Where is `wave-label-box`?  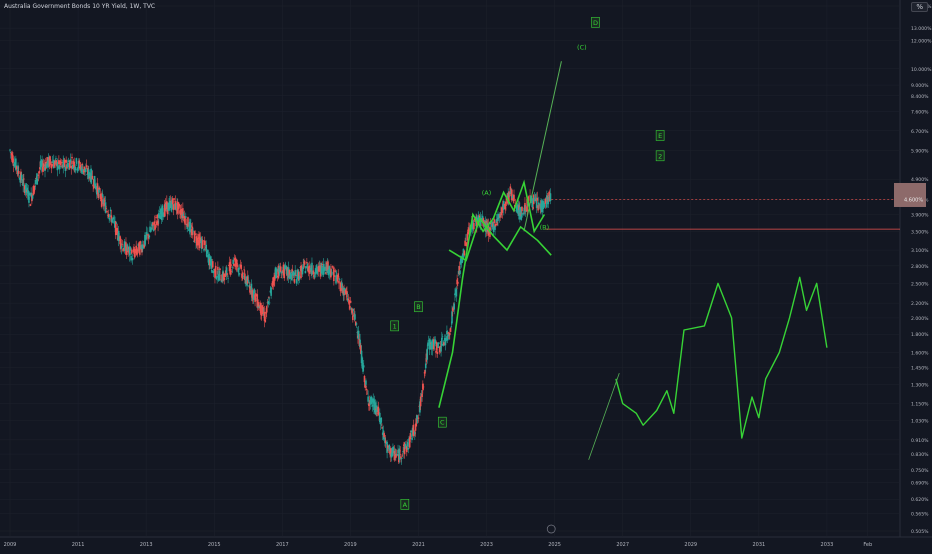 wave-label-box is located at coordinates (660, 156).